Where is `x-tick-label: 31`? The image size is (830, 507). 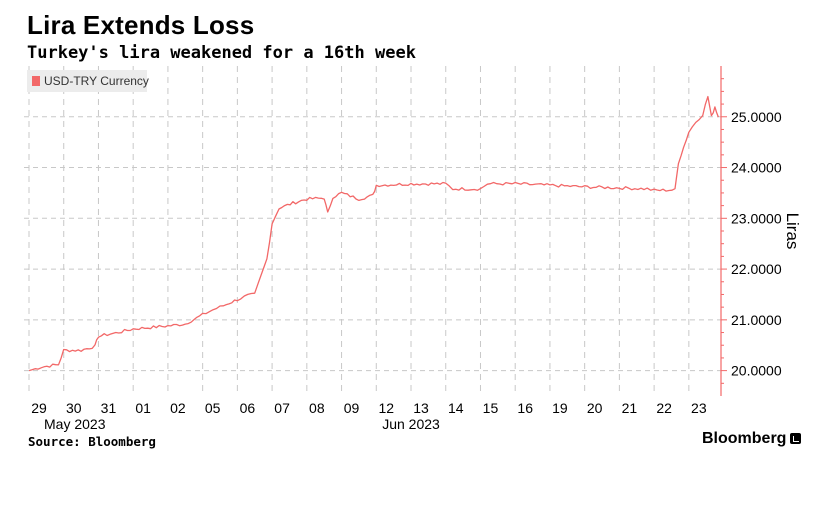 x-tick-label: 31 is located at coordinates (109, 408).